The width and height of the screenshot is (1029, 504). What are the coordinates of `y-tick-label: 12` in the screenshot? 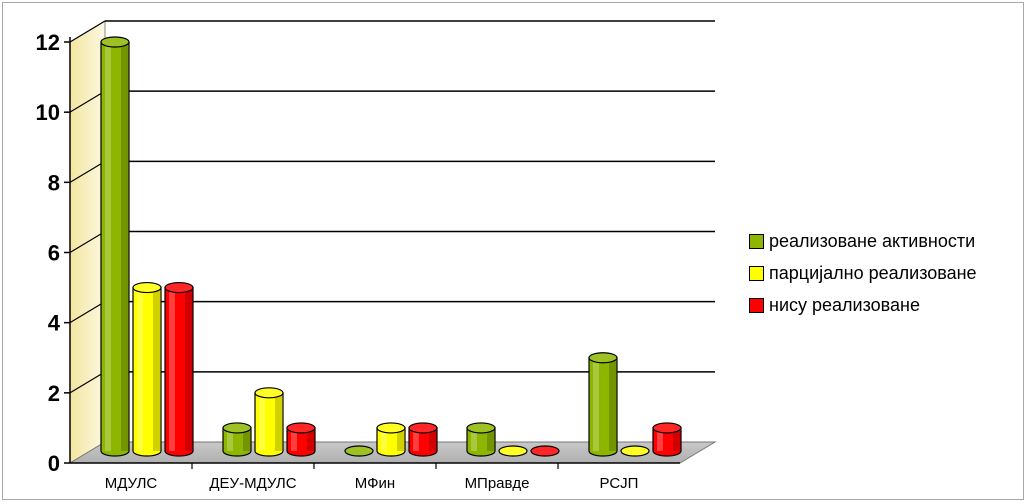 It's located at (48, 42).